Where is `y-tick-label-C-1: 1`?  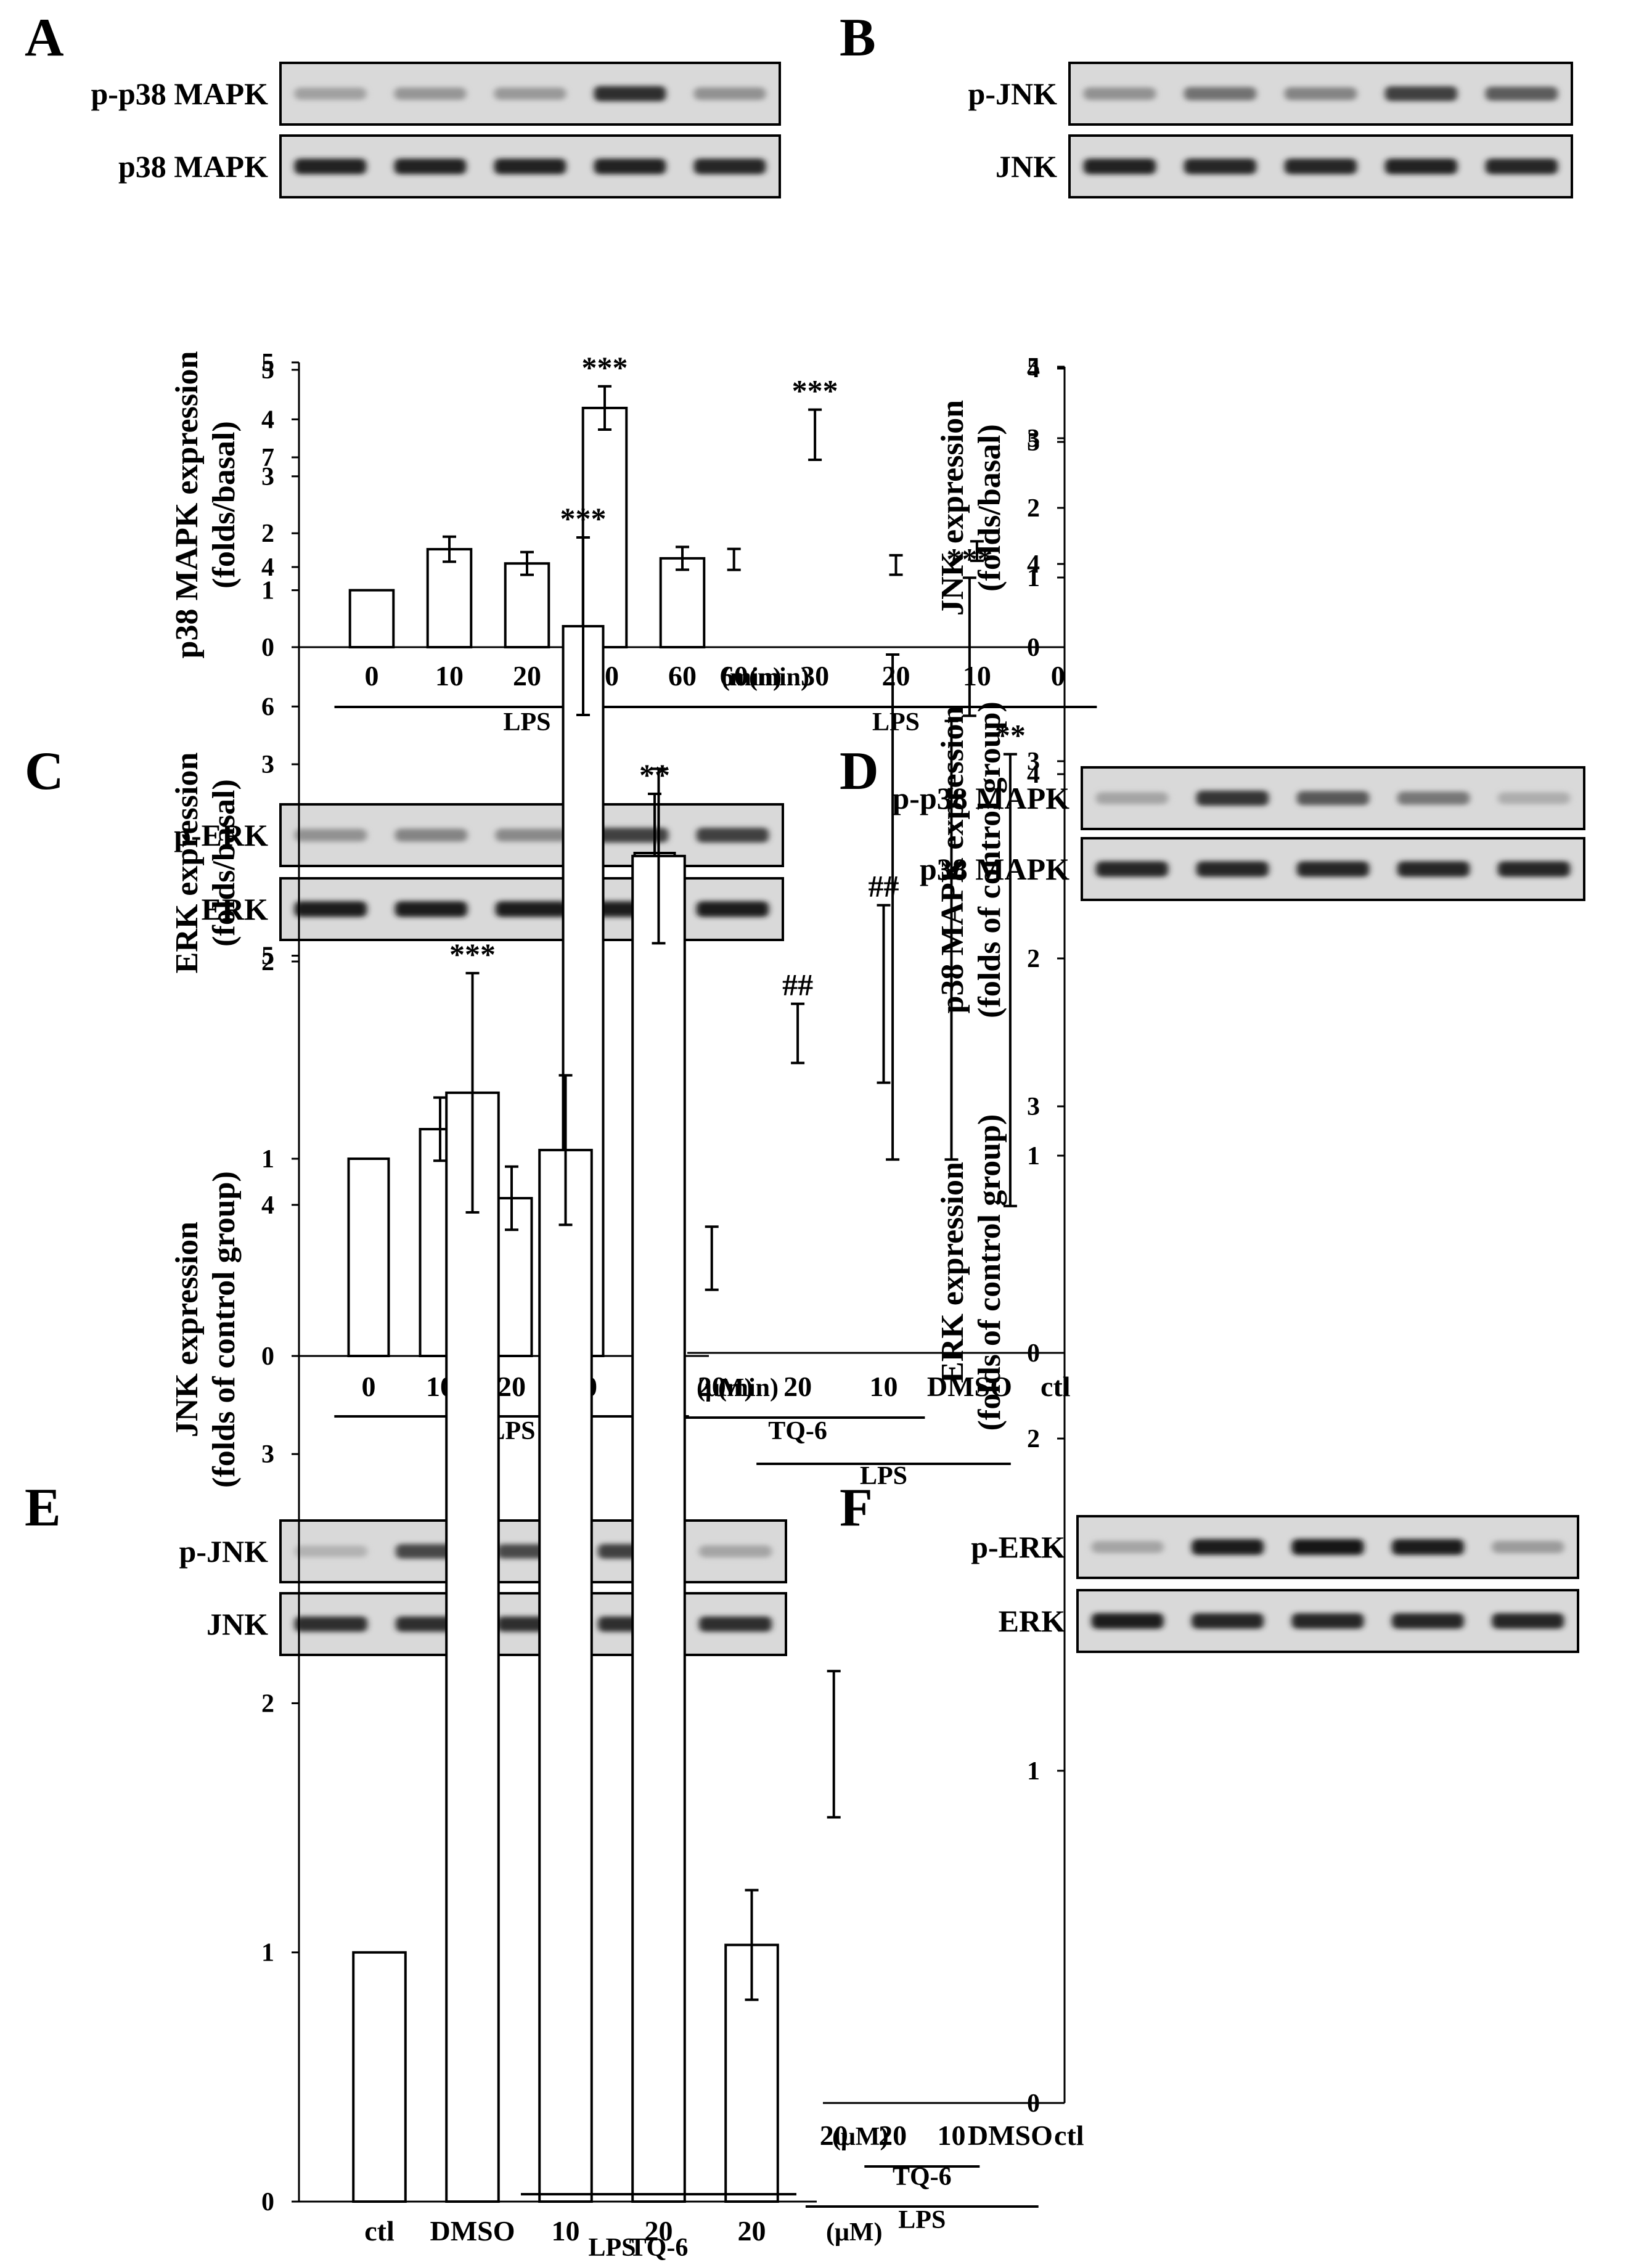
y-tick-label-C-1: 1 is located at coordinates (267, 1159).